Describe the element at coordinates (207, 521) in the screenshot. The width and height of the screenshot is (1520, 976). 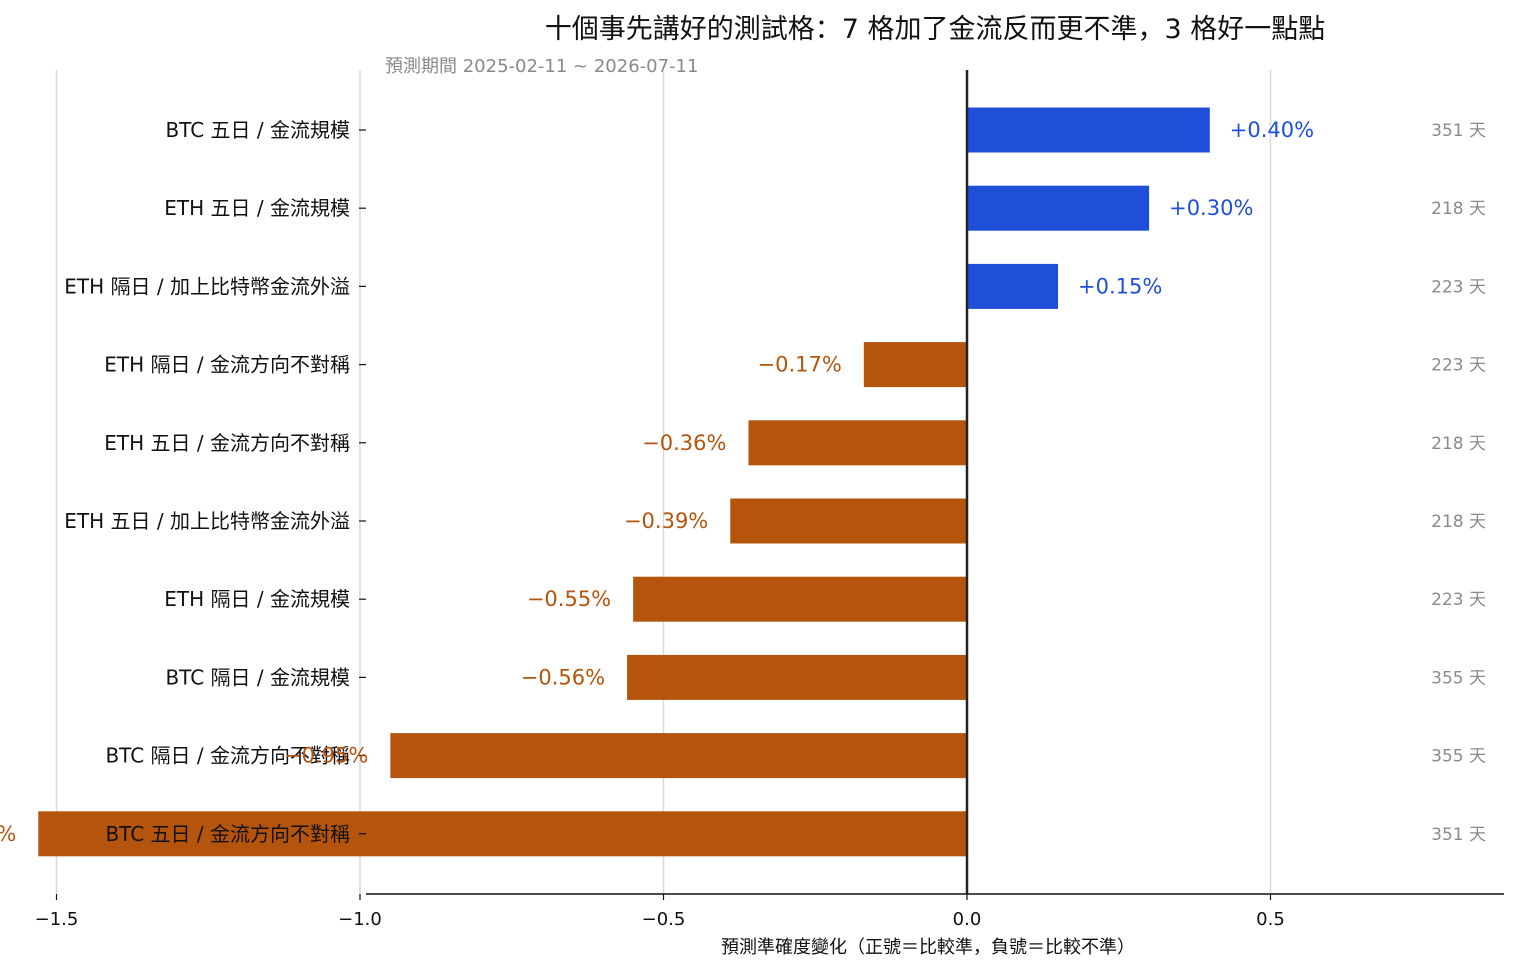
I see `category-label: ETH 五日 / 加上比特幣金流外溢` at that location.